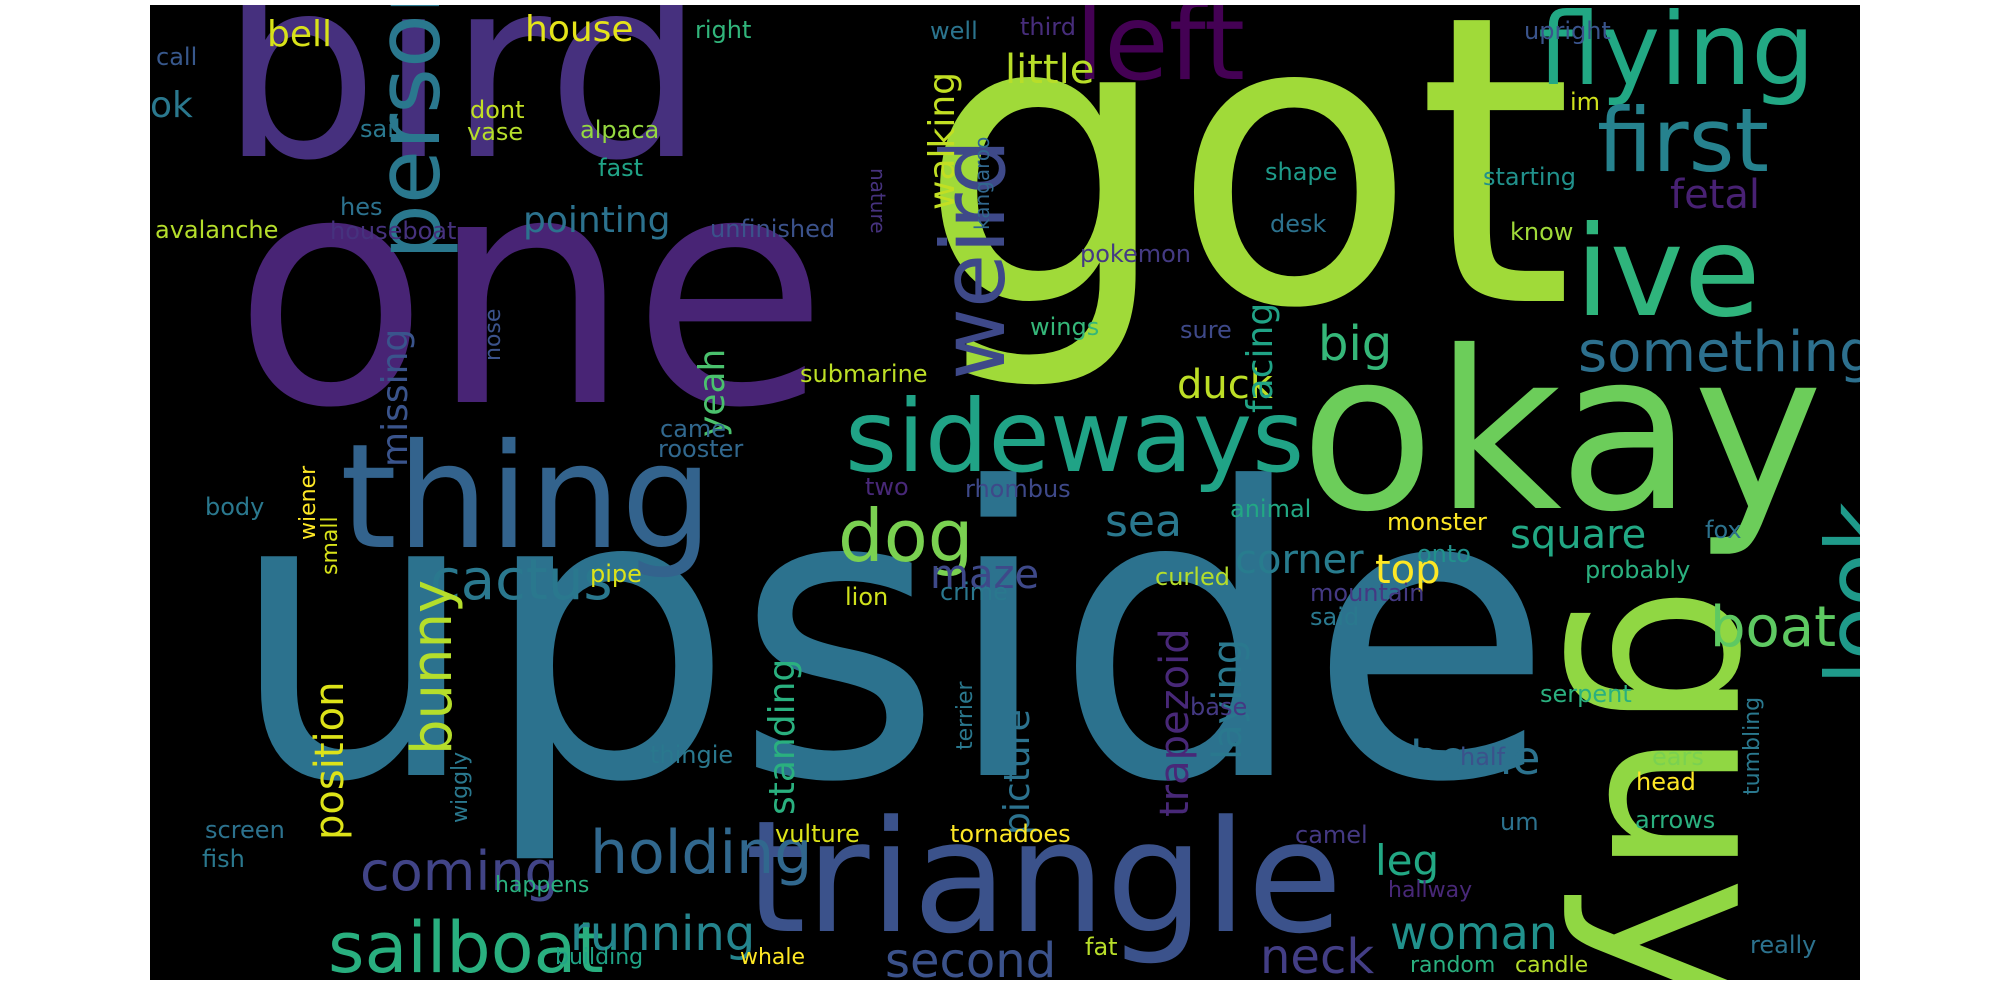 The width and height of the screenshot is (2000, 1000). Describe the element at coordinates (701, 449) in the screenshot. I see `word-rooster: rooster` at that location.